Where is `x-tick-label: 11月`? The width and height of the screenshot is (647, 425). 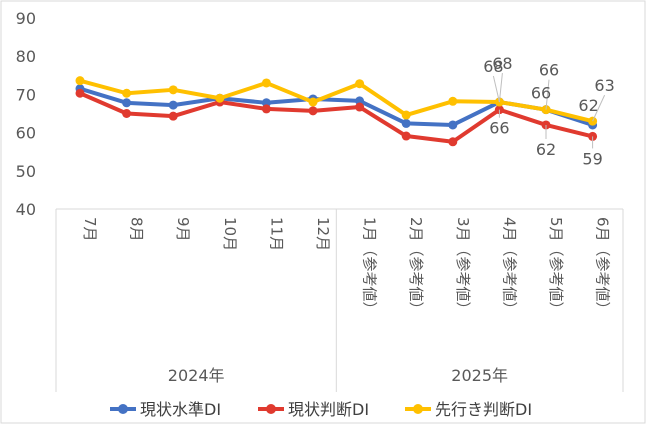 x-tick-label: 11月 is located at coordinates (276, 234).